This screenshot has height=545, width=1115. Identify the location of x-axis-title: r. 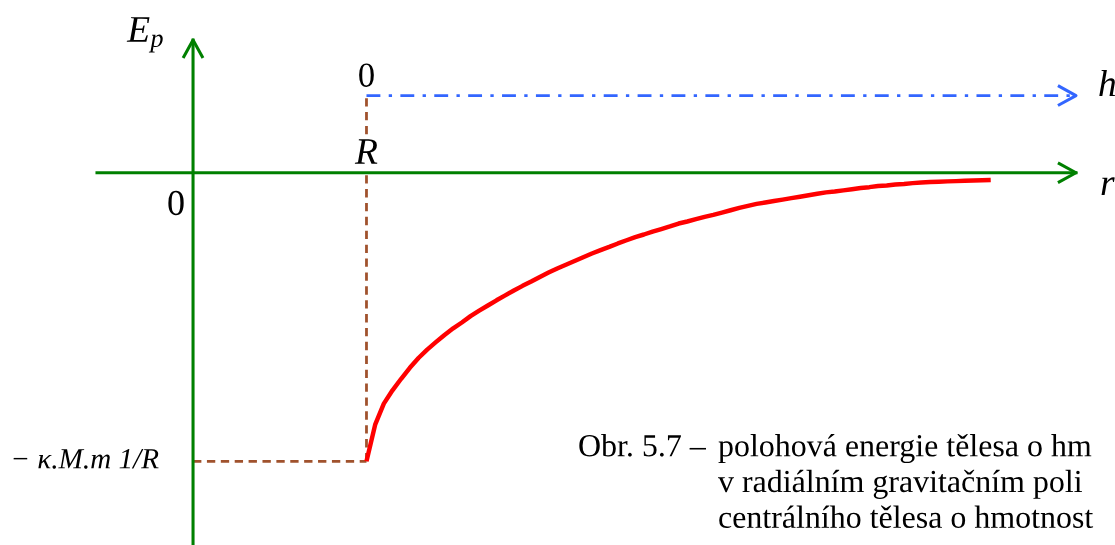
(1108, 186).